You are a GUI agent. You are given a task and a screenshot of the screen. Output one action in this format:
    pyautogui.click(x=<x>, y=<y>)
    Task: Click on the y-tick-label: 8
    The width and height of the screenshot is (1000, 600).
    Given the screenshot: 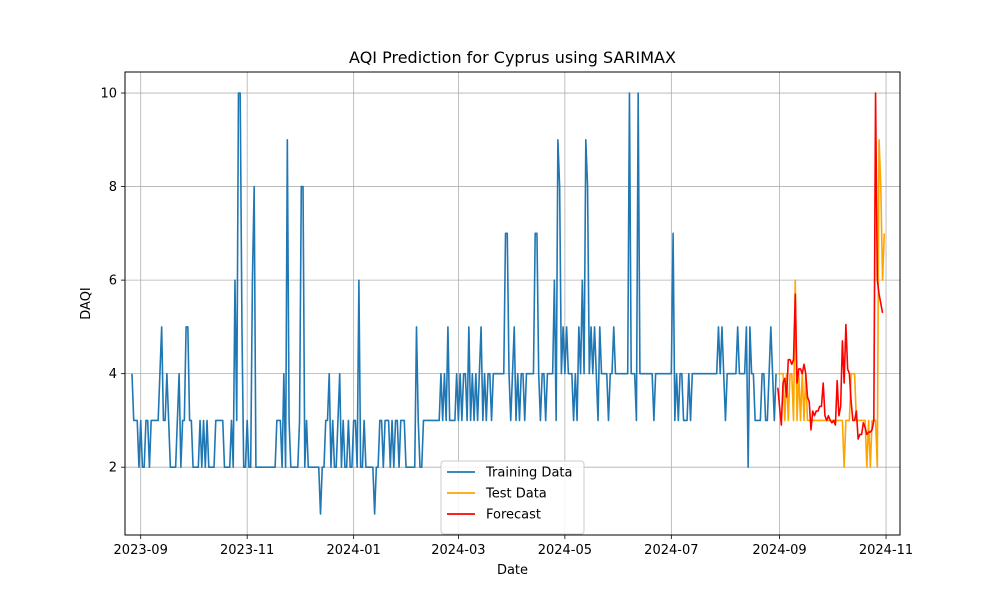 What is the action you would take?
    pyautogui.click(x=113, y=187)
    